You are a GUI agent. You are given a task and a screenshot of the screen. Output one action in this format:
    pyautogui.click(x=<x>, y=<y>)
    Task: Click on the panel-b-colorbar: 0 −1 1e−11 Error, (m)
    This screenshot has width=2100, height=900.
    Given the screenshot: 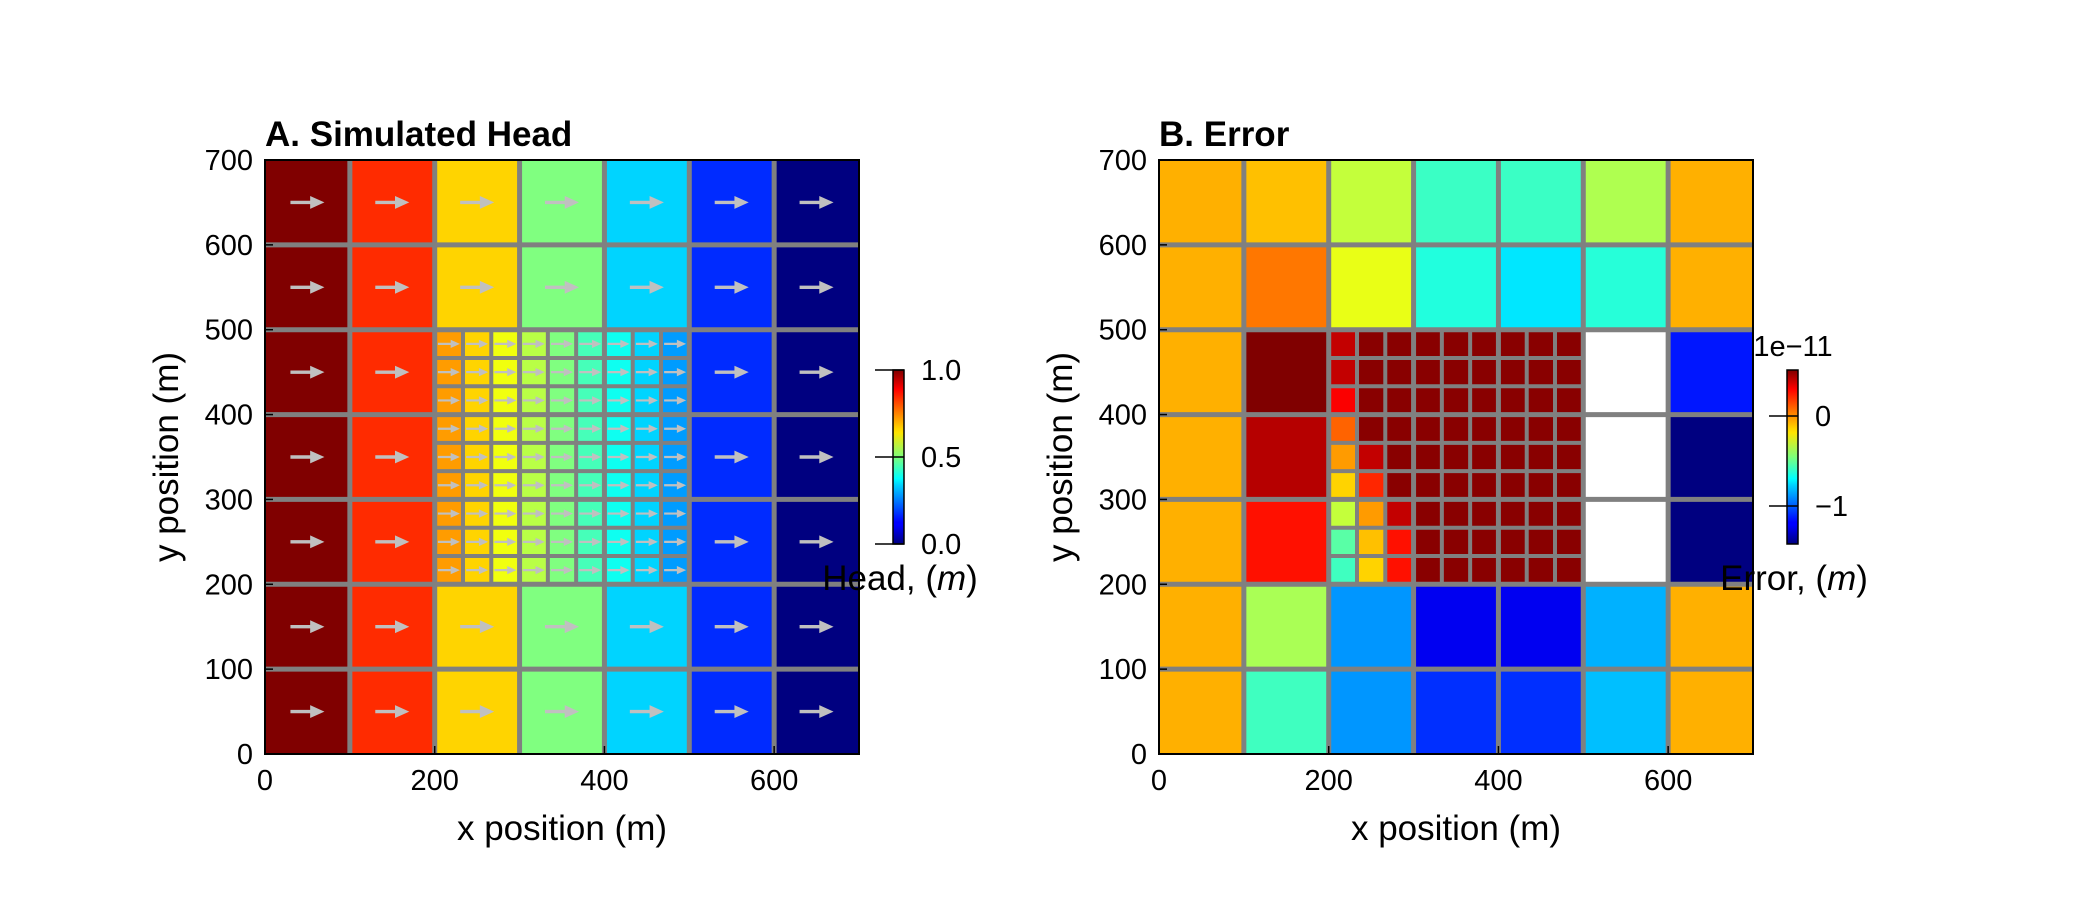 What is the action you would take?
    pyautogui.click(x=1794, y=464)
    